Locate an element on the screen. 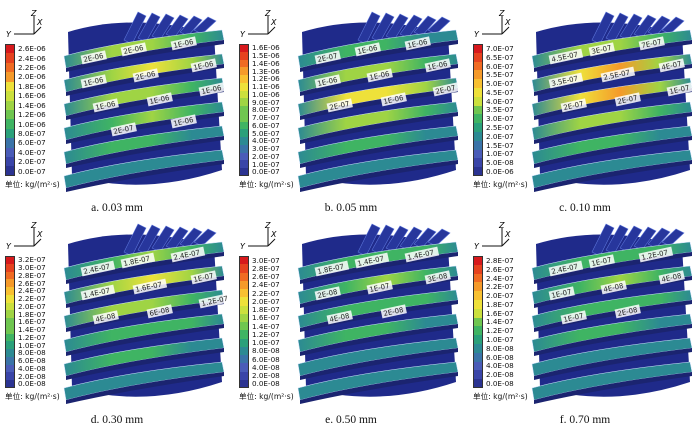 The width and height of the screenshot is (700, 428). colorbar-tick-label: 2.6E-07 is located at coordinates (266, 277).